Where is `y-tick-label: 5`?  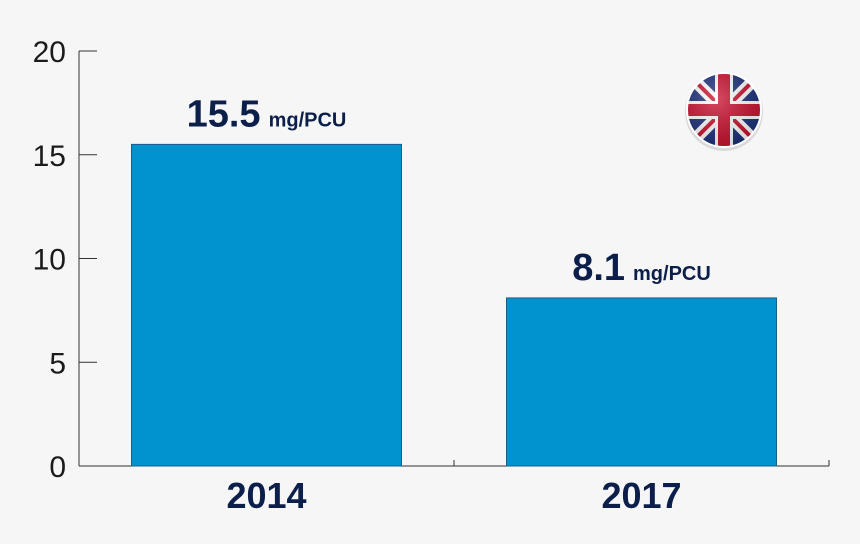 y-tick-label: 5 is located at coordinates (57, 363).